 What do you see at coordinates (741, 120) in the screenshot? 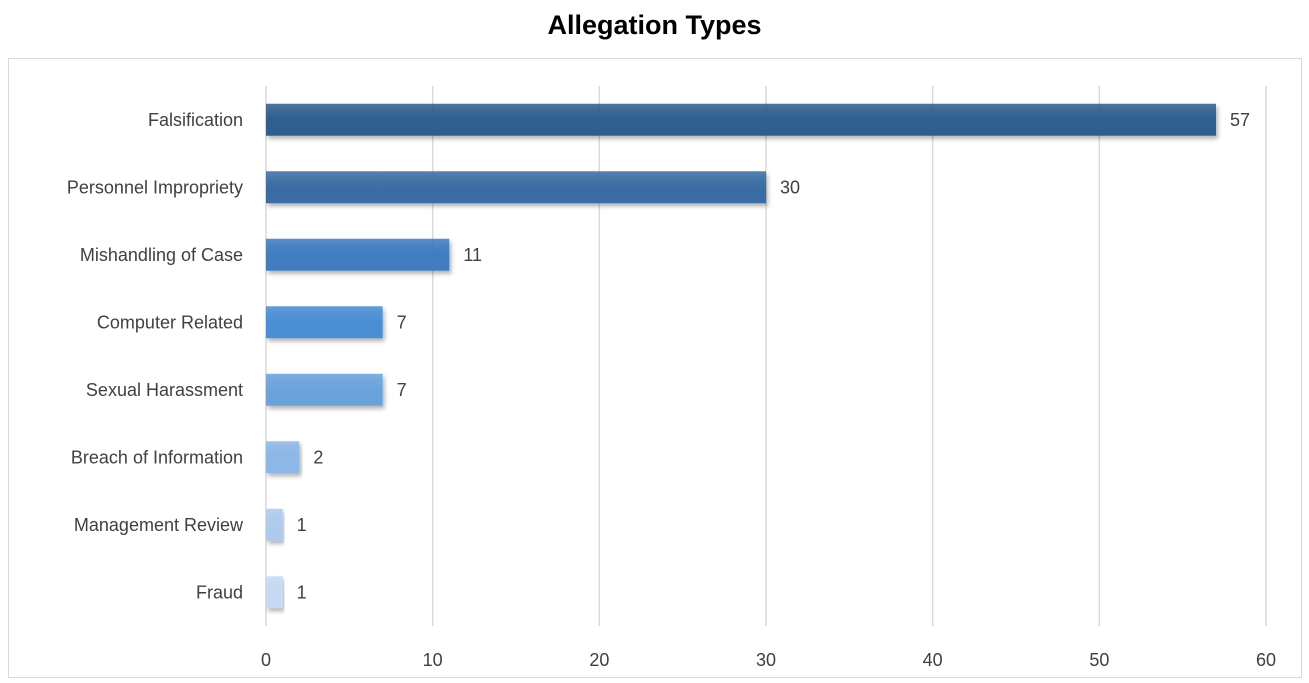
I see `bar-falsification` at bounding box center [741, 120].